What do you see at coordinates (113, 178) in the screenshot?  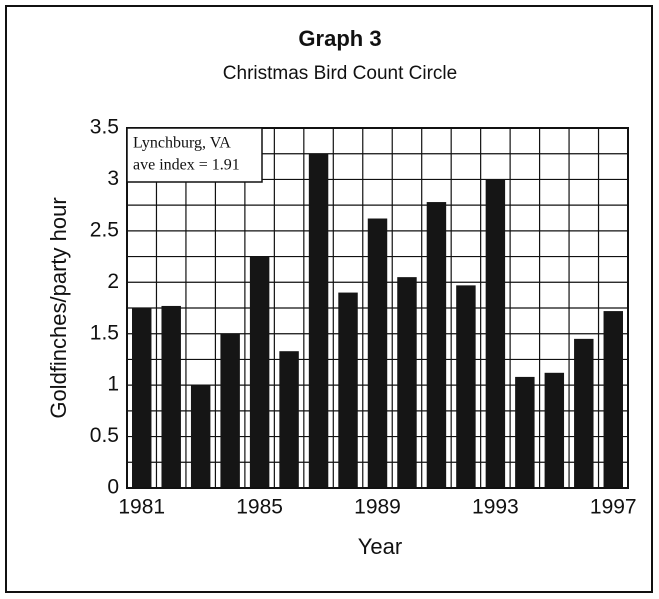 I see `y-tick-label: 3` at bounding box center [113, 178].